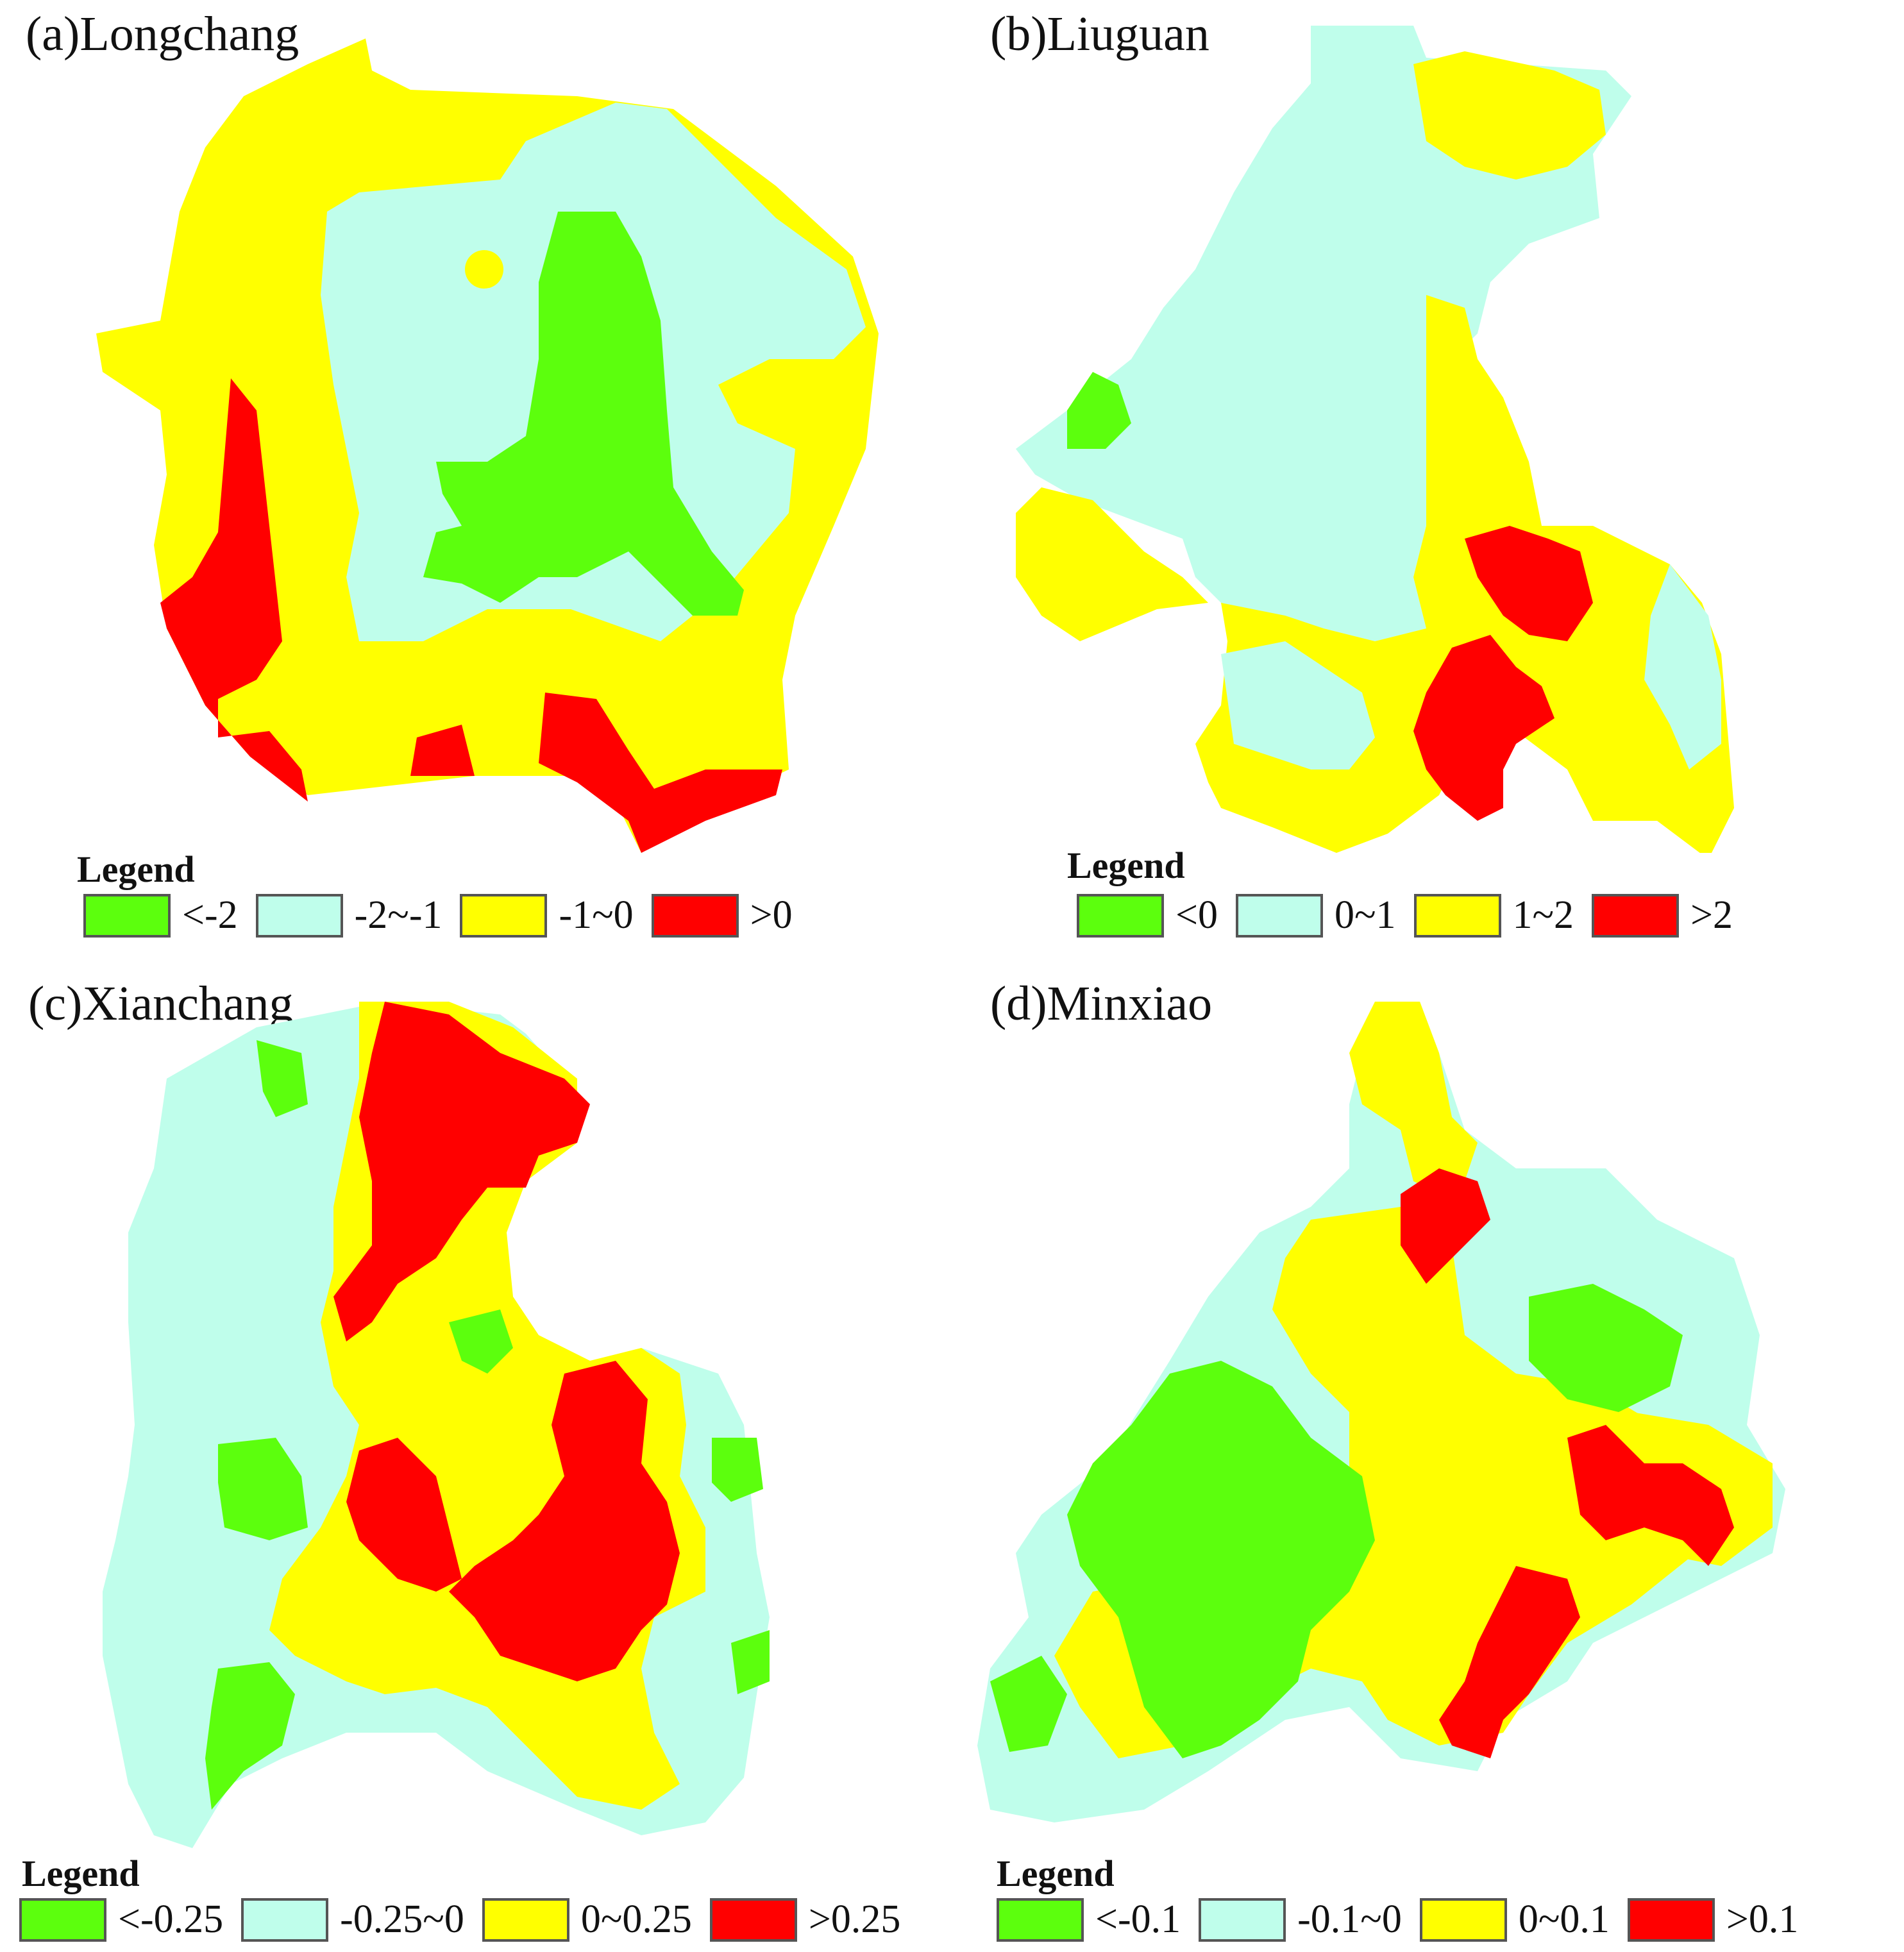  I want to click on legend: <0 0~1 1~2 >2, so click(1414, 915).